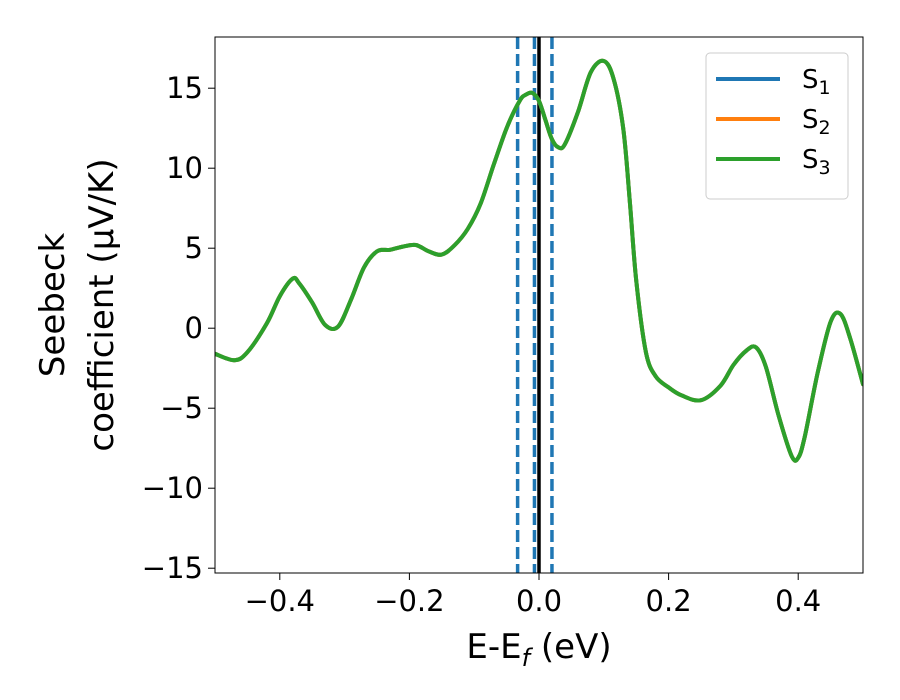 The height and width of the screenshot is (700, 900). What do you see at coordinates (669, 601) in the screenshot?
I see `x-tick-label: 0.2` at bounding box center [669, 601].